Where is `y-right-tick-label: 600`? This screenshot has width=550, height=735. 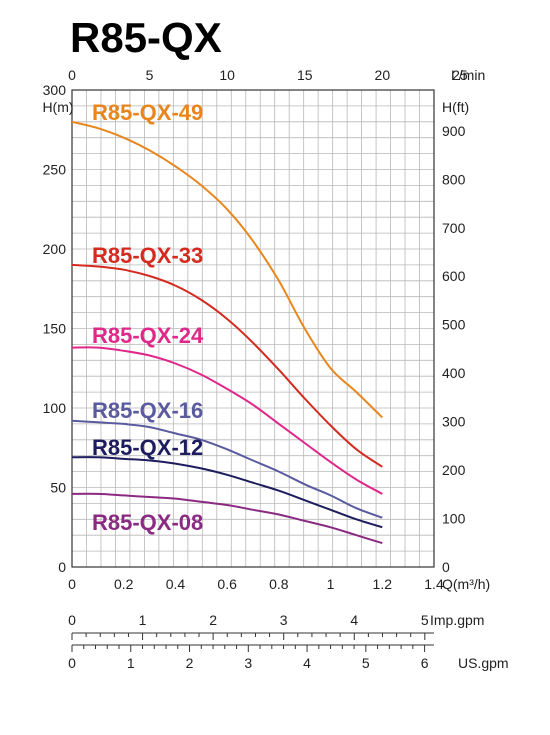 y-right-tick-label: 600 is located at coordinates (454, 276).